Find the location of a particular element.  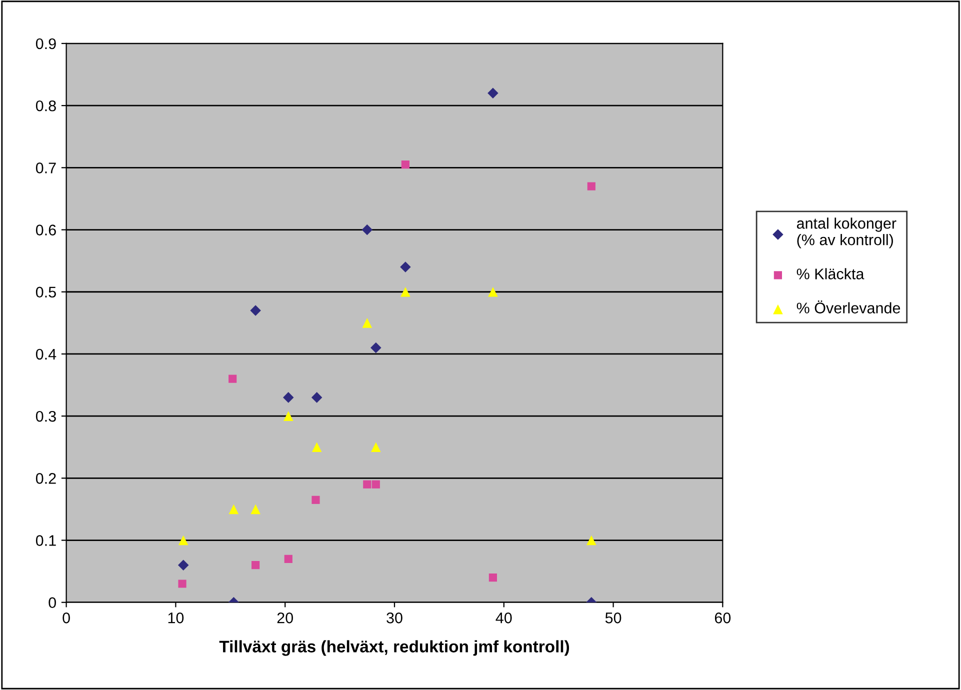

x-tick-label: 30 is located at coordinates (394, 618).